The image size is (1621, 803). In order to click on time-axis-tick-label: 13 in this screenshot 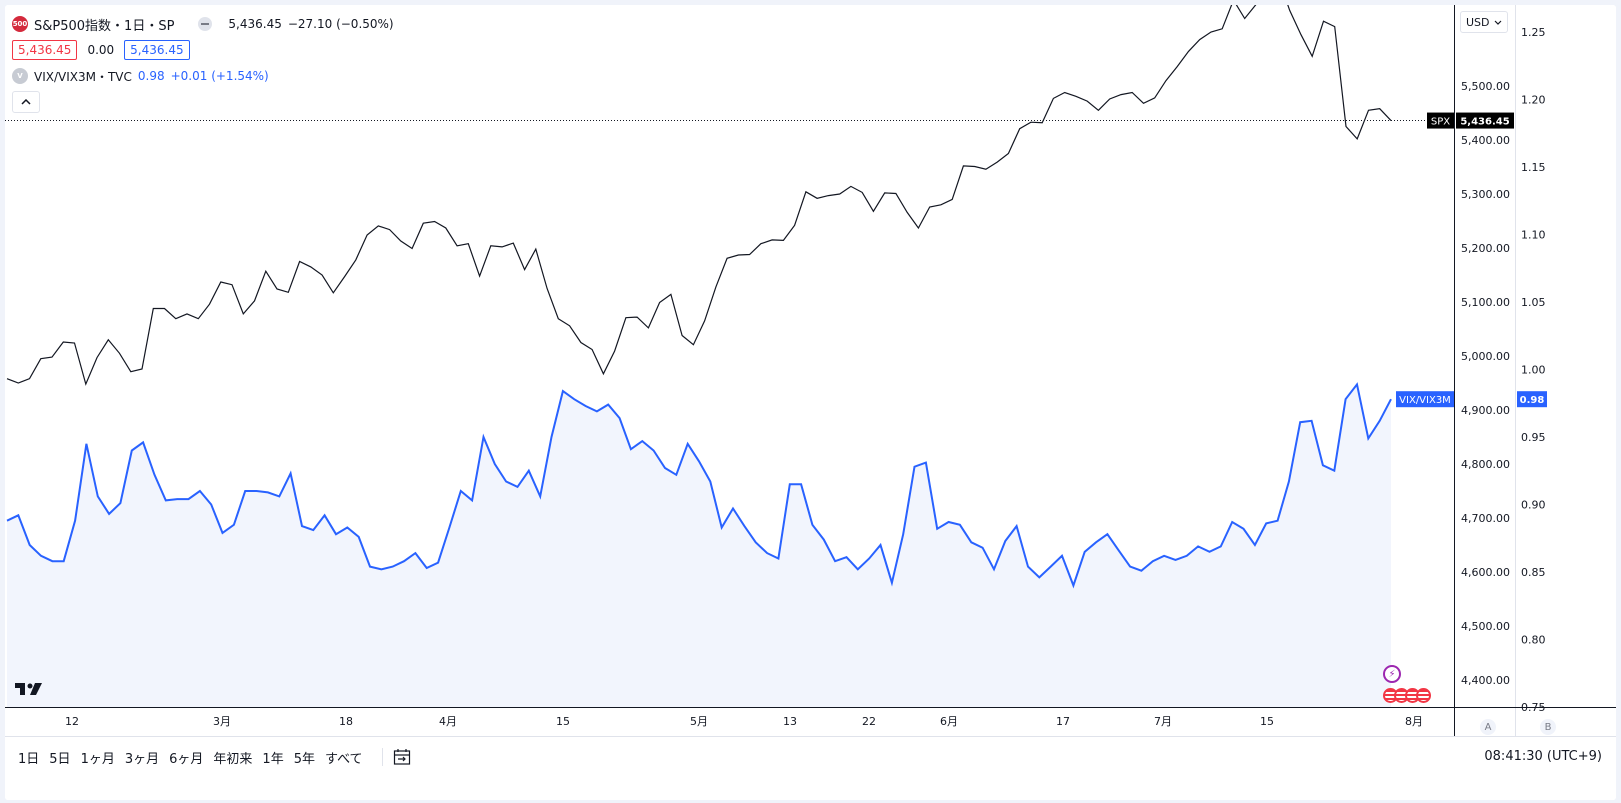, I will do `click(790, 721)`.